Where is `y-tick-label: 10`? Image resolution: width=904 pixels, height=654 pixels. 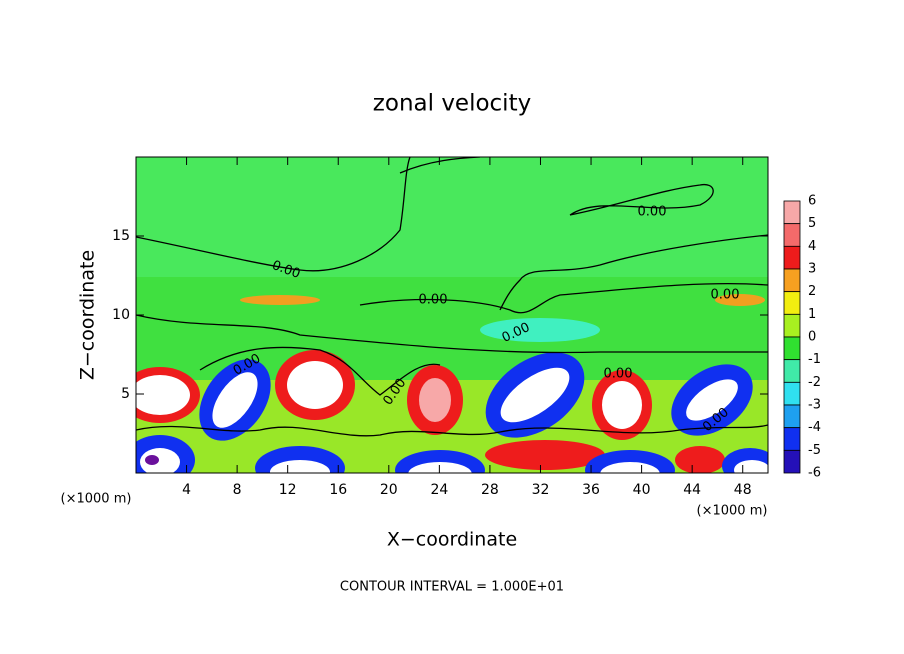 y-tick-label: 10 is located at coordinates (121, 315).